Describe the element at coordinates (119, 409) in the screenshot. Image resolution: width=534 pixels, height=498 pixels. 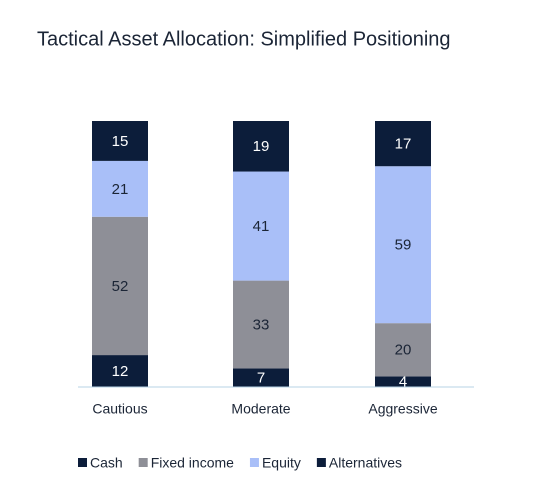
I see `x-tick-label: Cautious` at that location.